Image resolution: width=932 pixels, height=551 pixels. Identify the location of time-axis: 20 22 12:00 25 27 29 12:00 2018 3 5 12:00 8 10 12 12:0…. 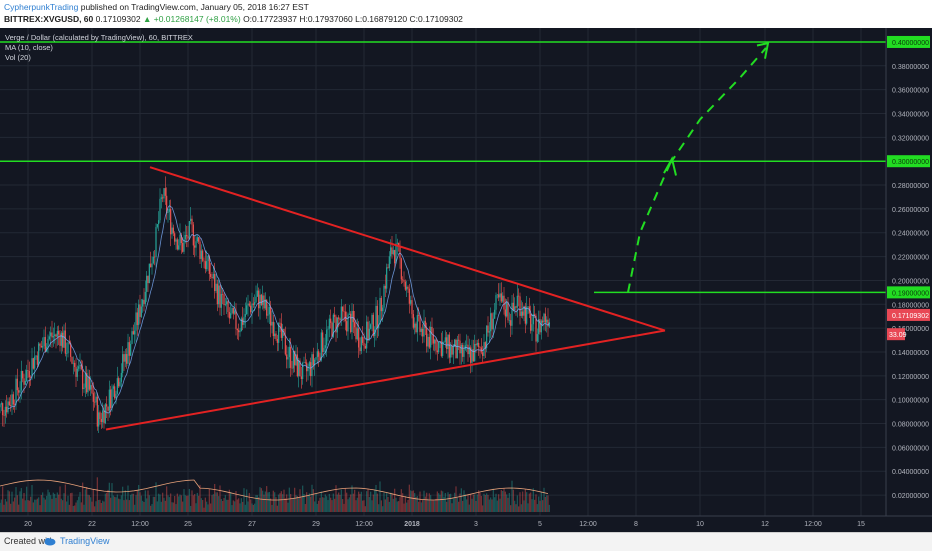
(466, 521).